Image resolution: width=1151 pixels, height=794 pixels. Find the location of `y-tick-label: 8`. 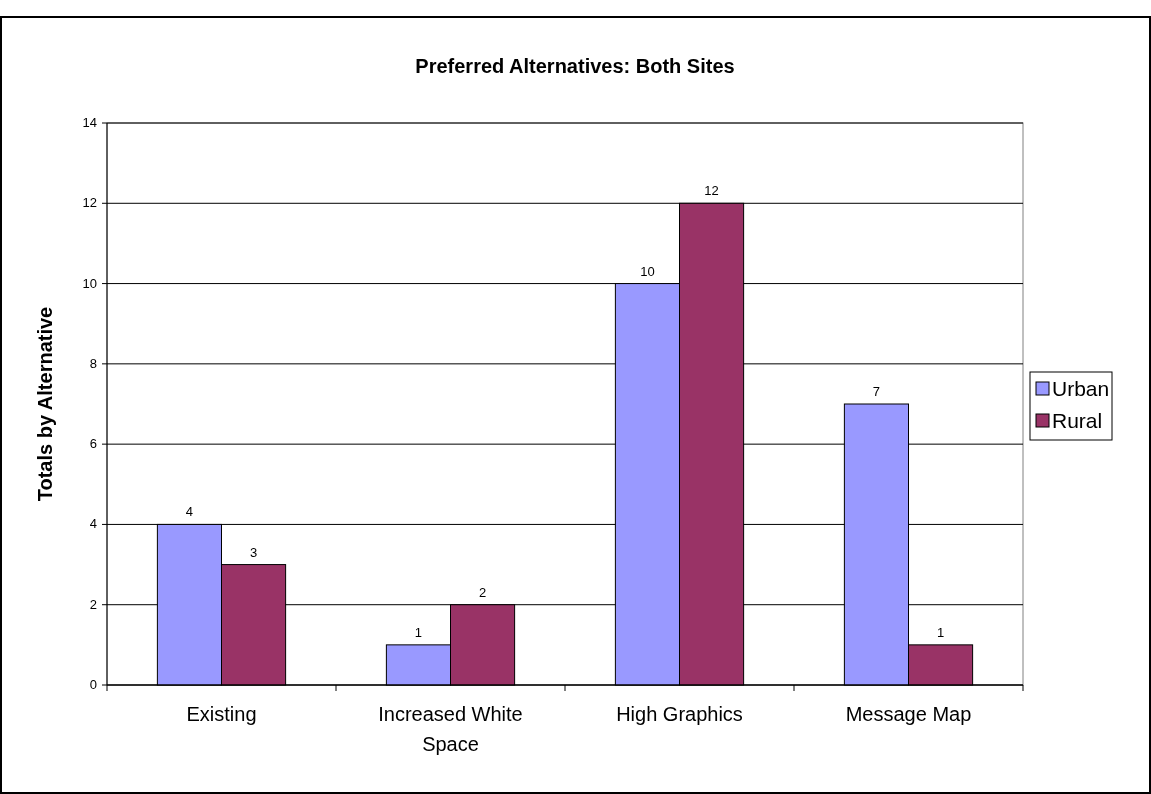

y-tick-label: 8 is located at coordinates (93, 363).